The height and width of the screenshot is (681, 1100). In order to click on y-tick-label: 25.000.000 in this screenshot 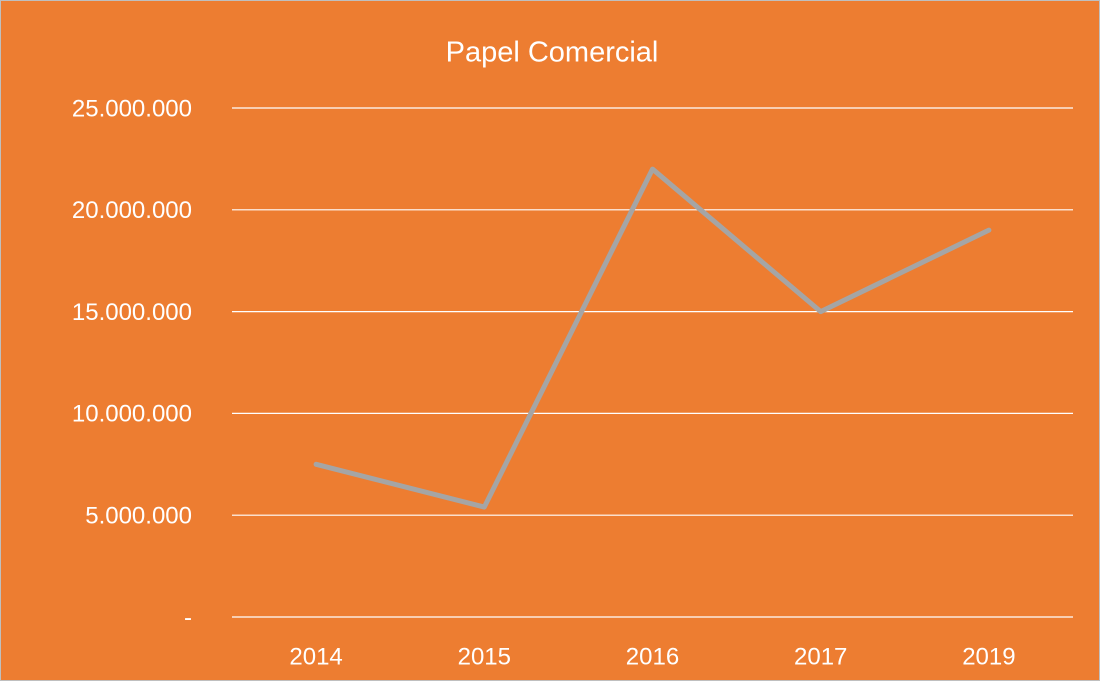, I will do `click(132, 108)`.